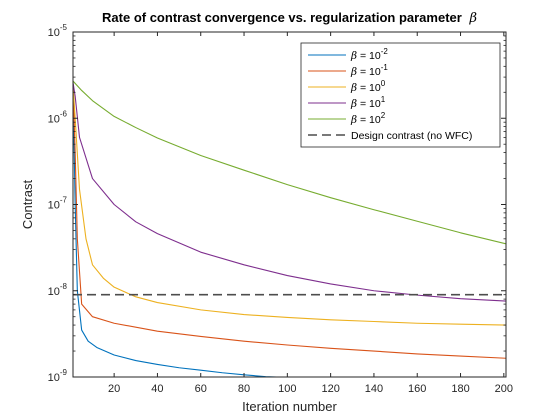 The width and height of the screenshot is (560, 420). I want to click on legend-box, so click(400, 95).